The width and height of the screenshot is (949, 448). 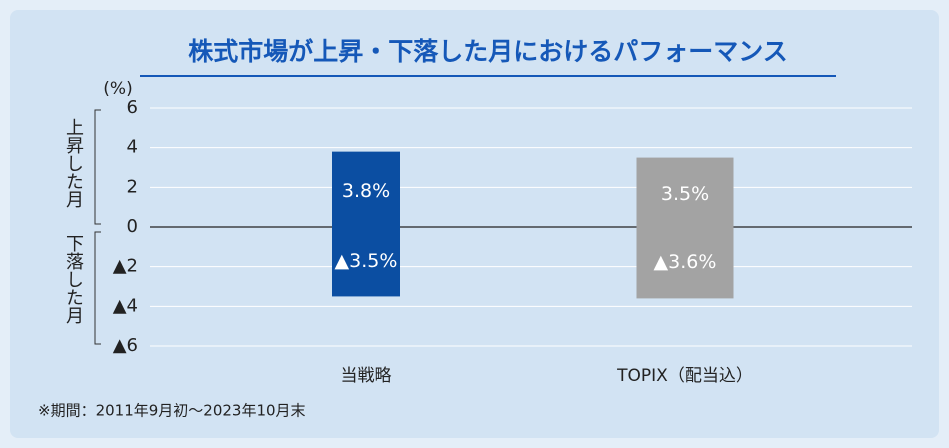 I want to click on value-label: ▲3.5%, so click(x=366, y=261).